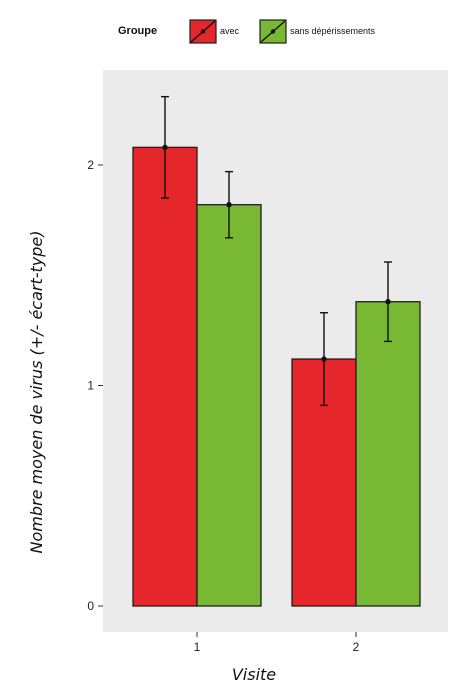  Describe the element at coordinates (230, 31) in the screenshot. I see `legend-label-avec: avec` at that location.